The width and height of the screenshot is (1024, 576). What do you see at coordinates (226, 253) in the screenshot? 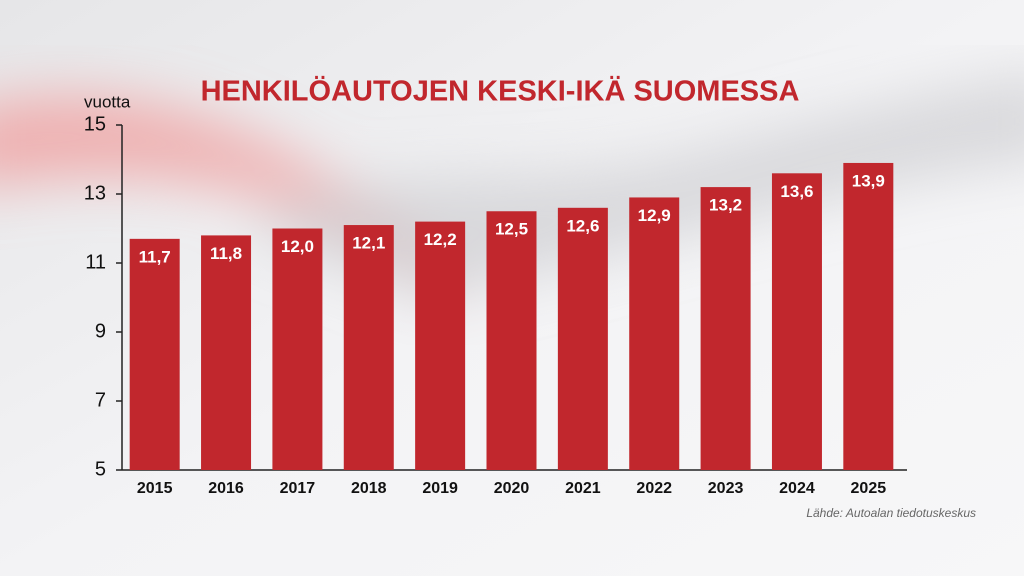
I see `value-label: 11,8` at bounding box center [226, 253].